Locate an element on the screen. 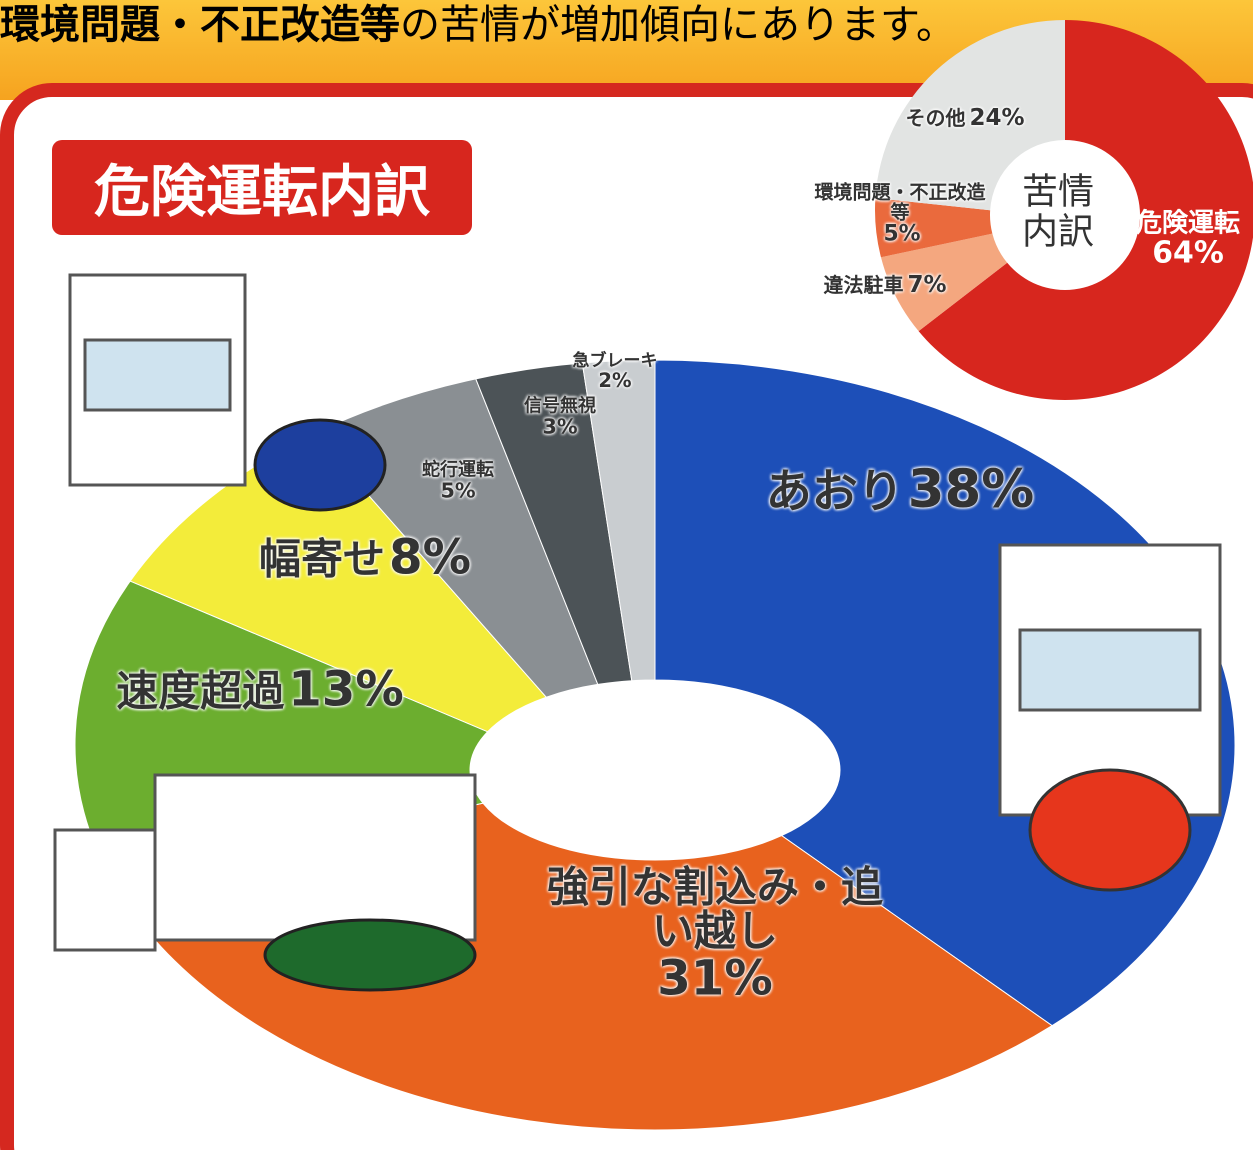 This screenshot has height=1150, width=1253. slice-label: 危険運転 64% is located at coordinates (1188, 239).